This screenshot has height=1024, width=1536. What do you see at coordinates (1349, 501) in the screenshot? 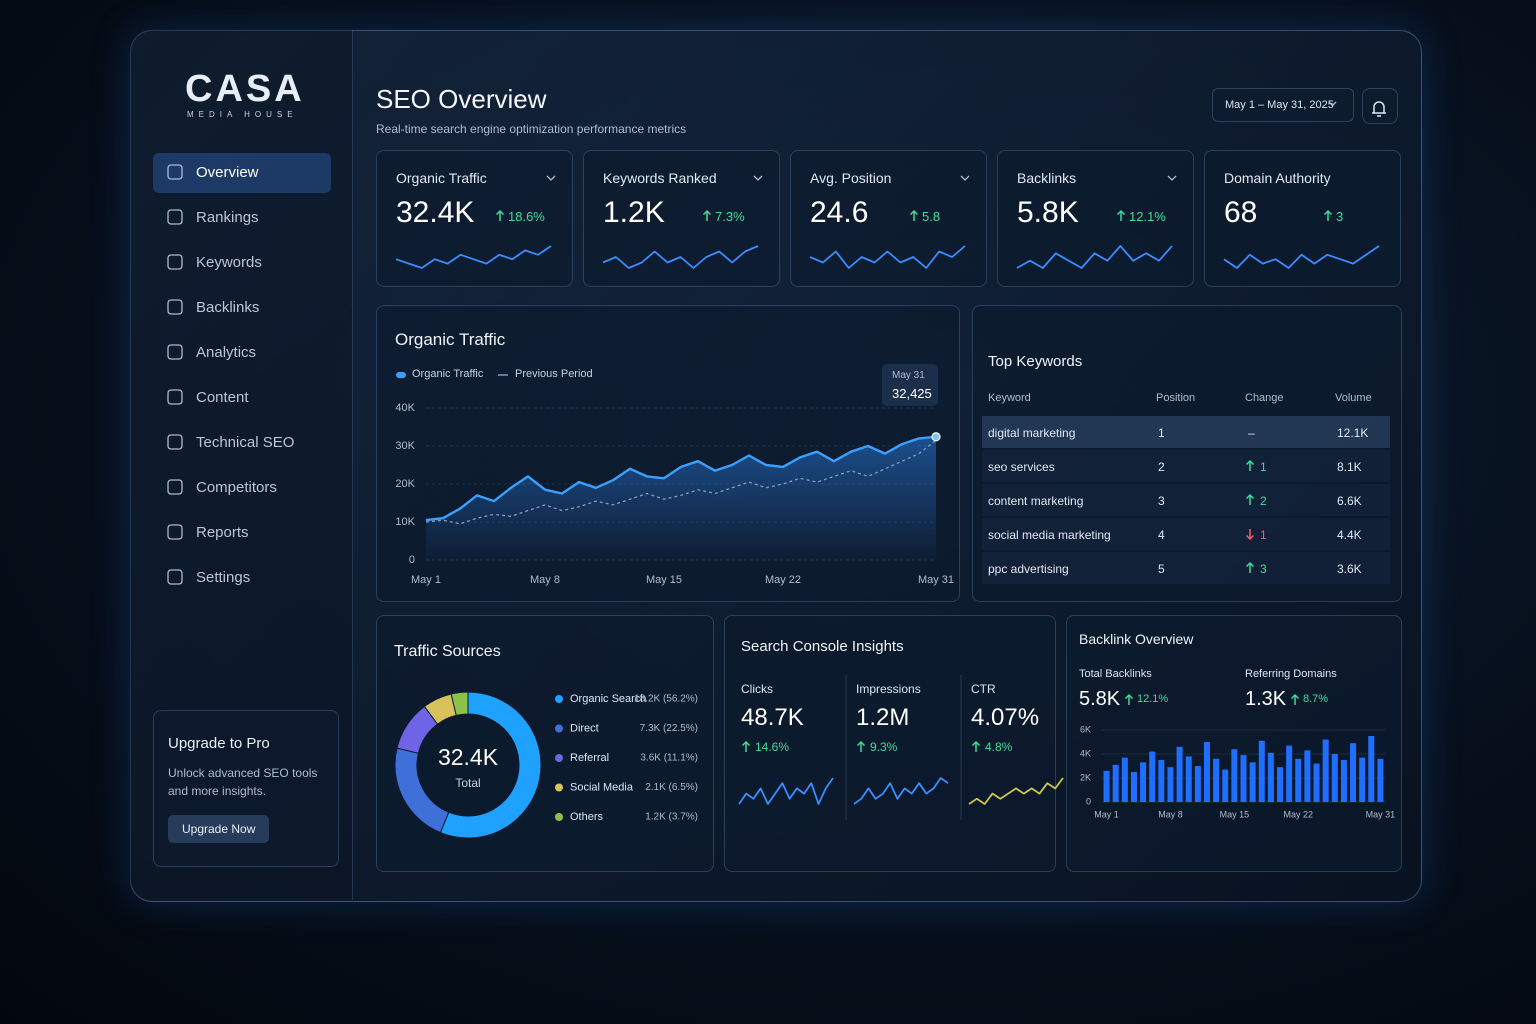
I see `volume-cell: 6.6K` at bounding box center [1349, 501].